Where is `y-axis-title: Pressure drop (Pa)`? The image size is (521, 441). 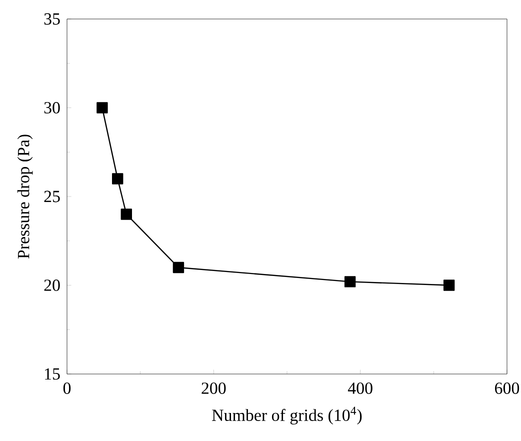
y-axis-title: Pressure drop (Pa) is located at coordinates (25, 196).